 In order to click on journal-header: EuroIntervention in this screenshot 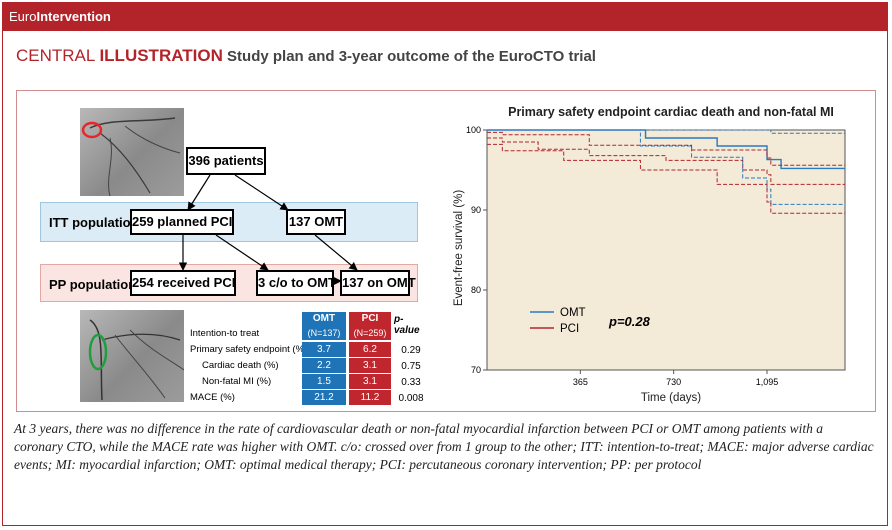, I will do `click(445, 17)`.